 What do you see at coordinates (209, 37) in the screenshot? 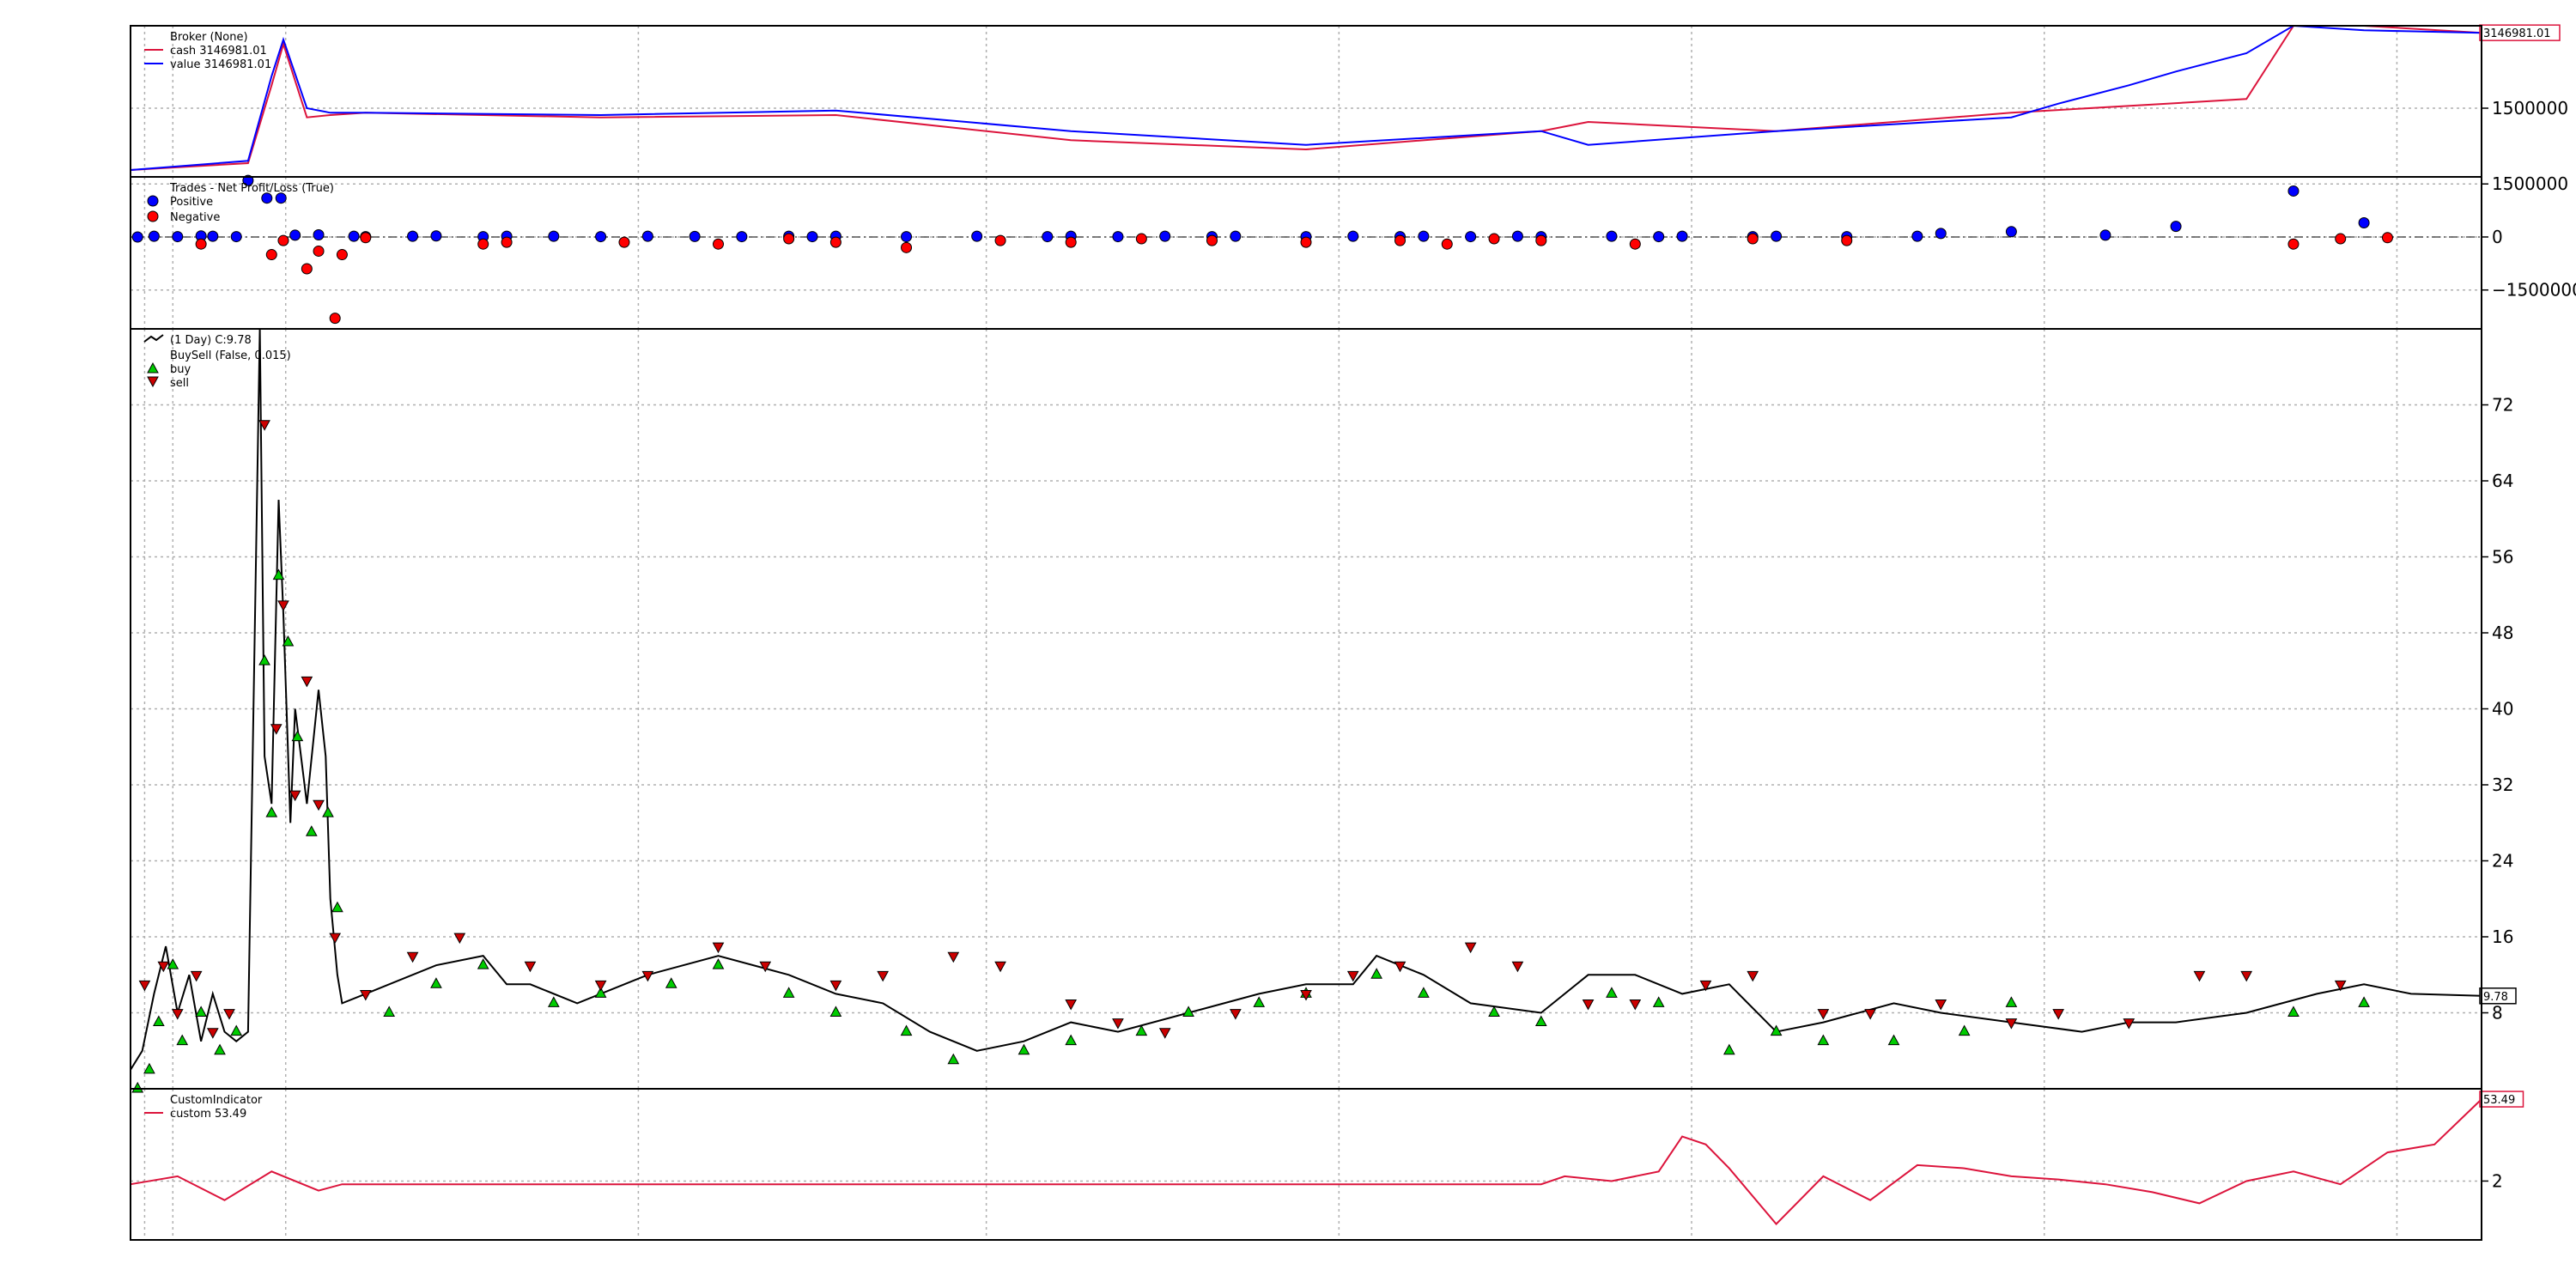
I see `legend-title-broker: Broker (None)` at bounding box center [209, 37].